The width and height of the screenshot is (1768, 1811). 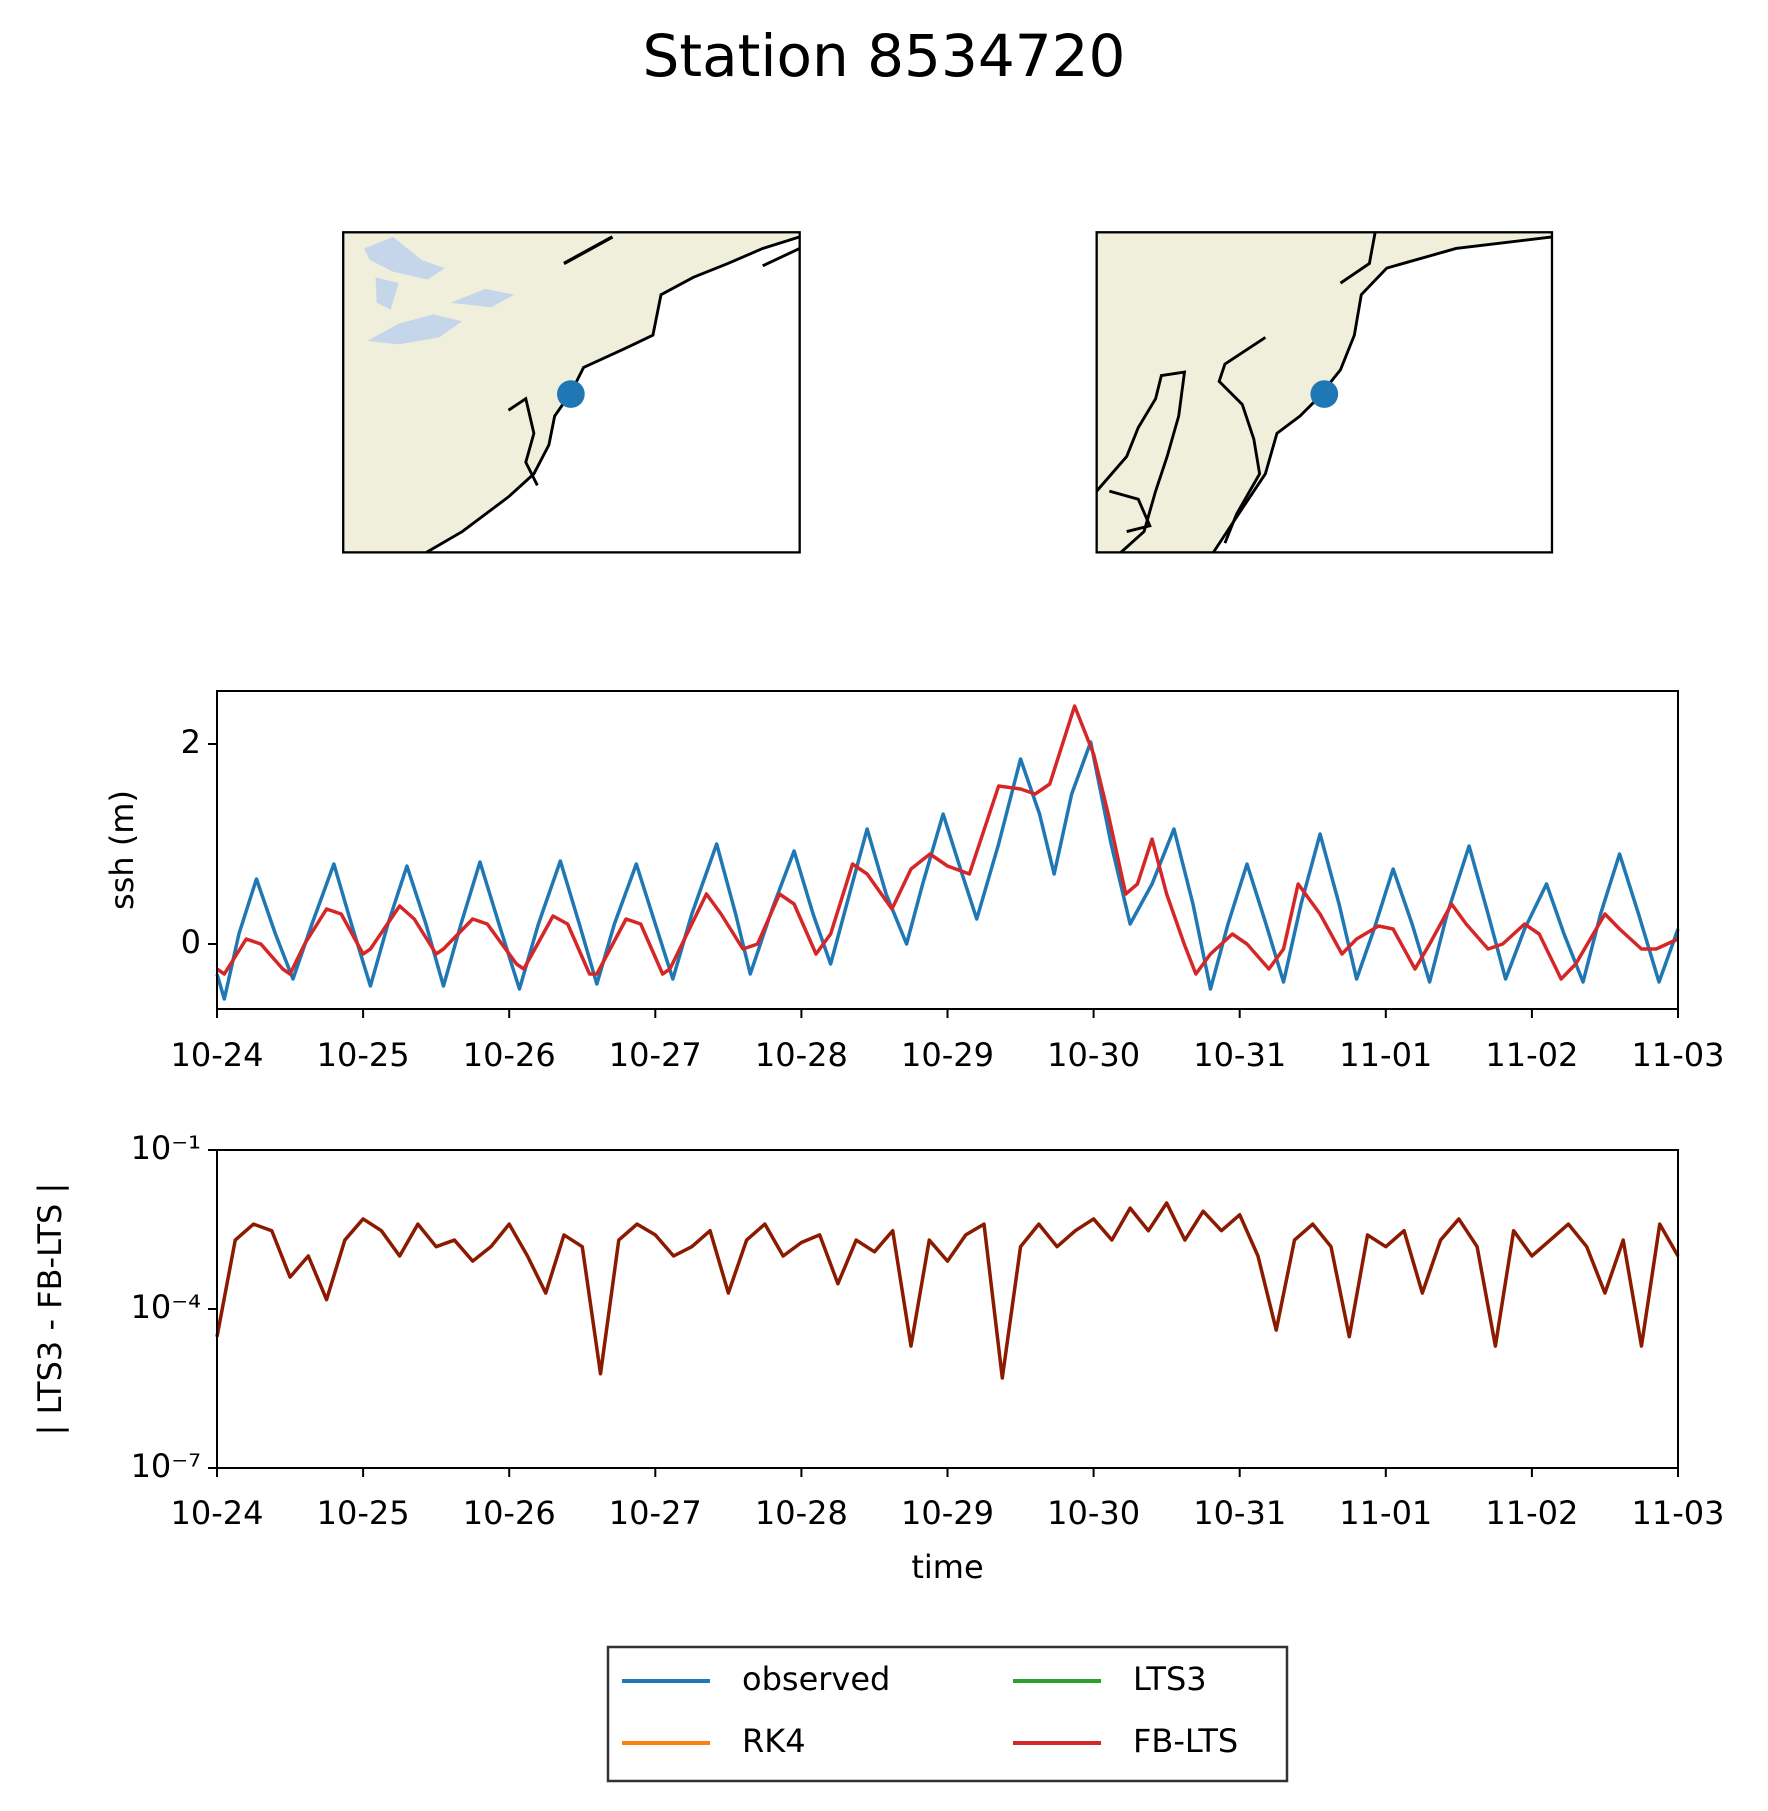 What do you see at coordinates (166, 1307) in the screenshot?
I see `y-tick-label: 10⁻⁴` at bounding box center [166, 1307].